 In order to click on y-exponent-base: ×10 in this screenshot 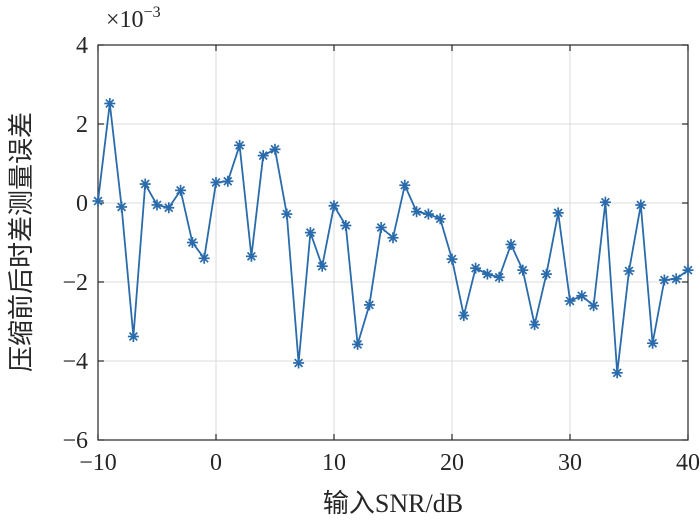, I will do `click(125, 20)`.